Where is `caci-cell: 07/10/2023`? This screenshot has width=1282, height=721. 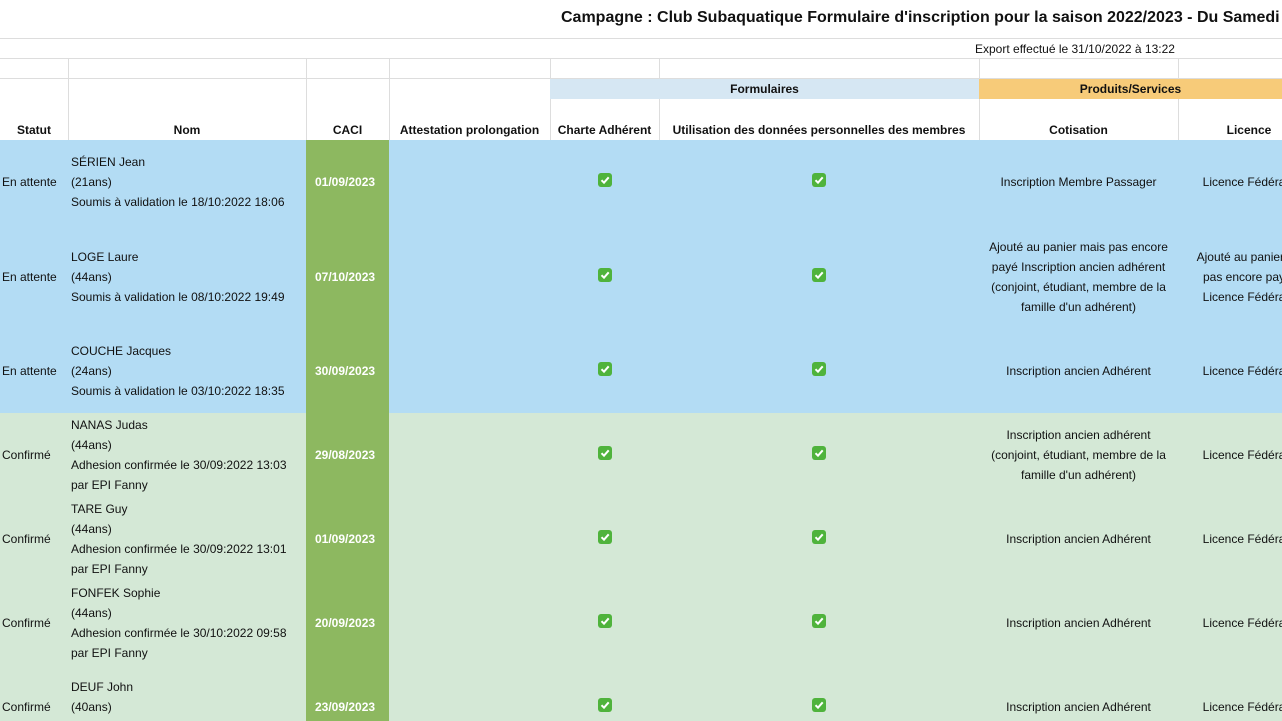 caci-cell: 07/10/2023 is located at coordinates (345, 276).